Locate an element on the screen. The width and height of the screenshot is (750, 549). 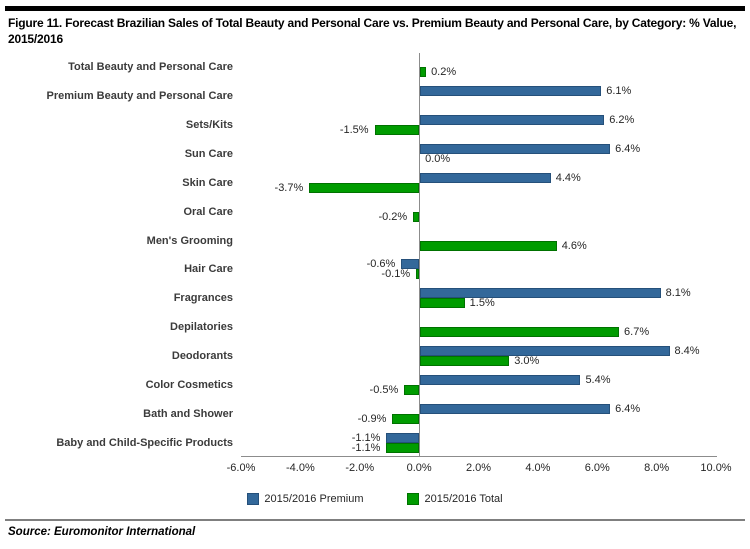
bottom-divider is located at coordinates (375, 520).